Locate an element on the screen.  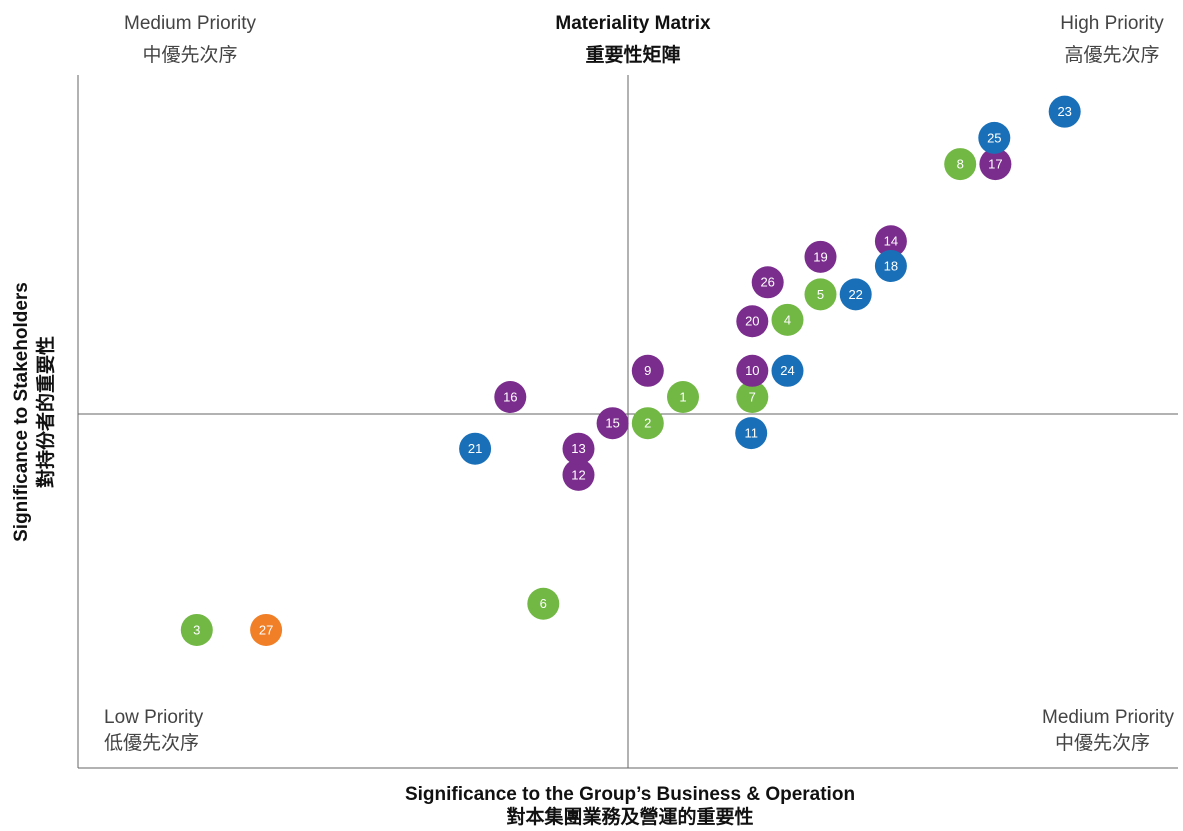
point-label: 1 is located at coordinates (682, 396).